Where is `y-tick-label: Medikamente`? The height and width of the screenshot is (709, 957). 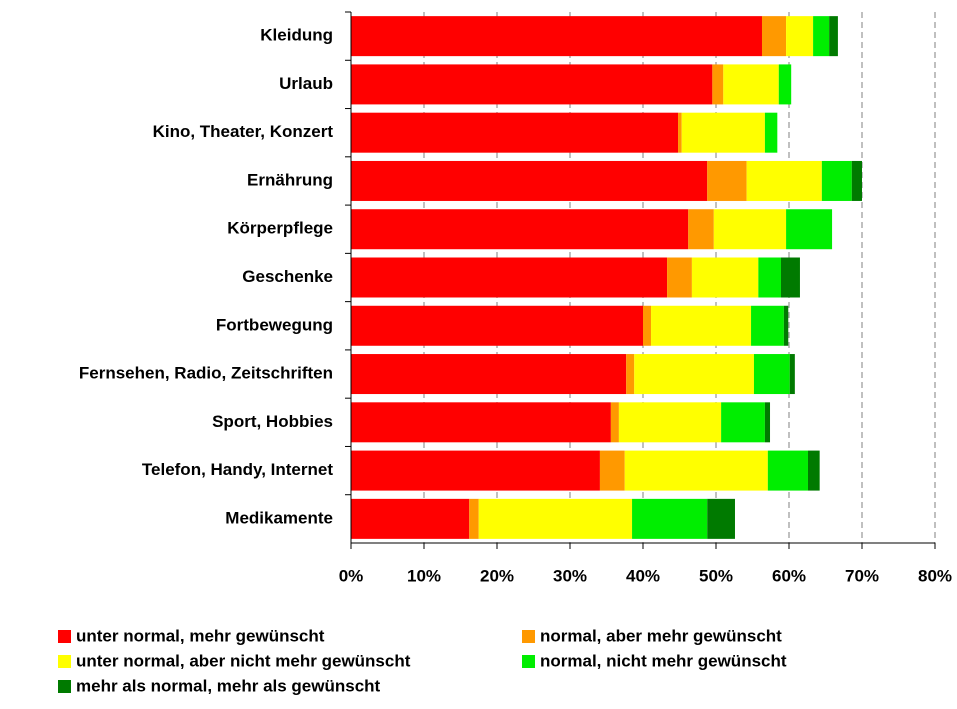 y-tick-label: Medikamente is located at coordinates (279, 517).